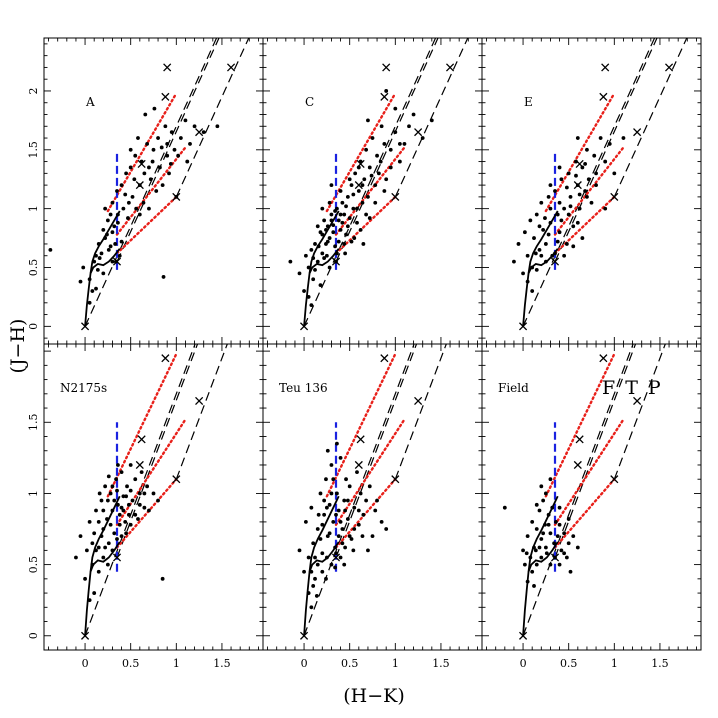  What do you see at coordinates (591, 191) in the screenshot?
I see `panel-frame` at bounding box center [591, 191].